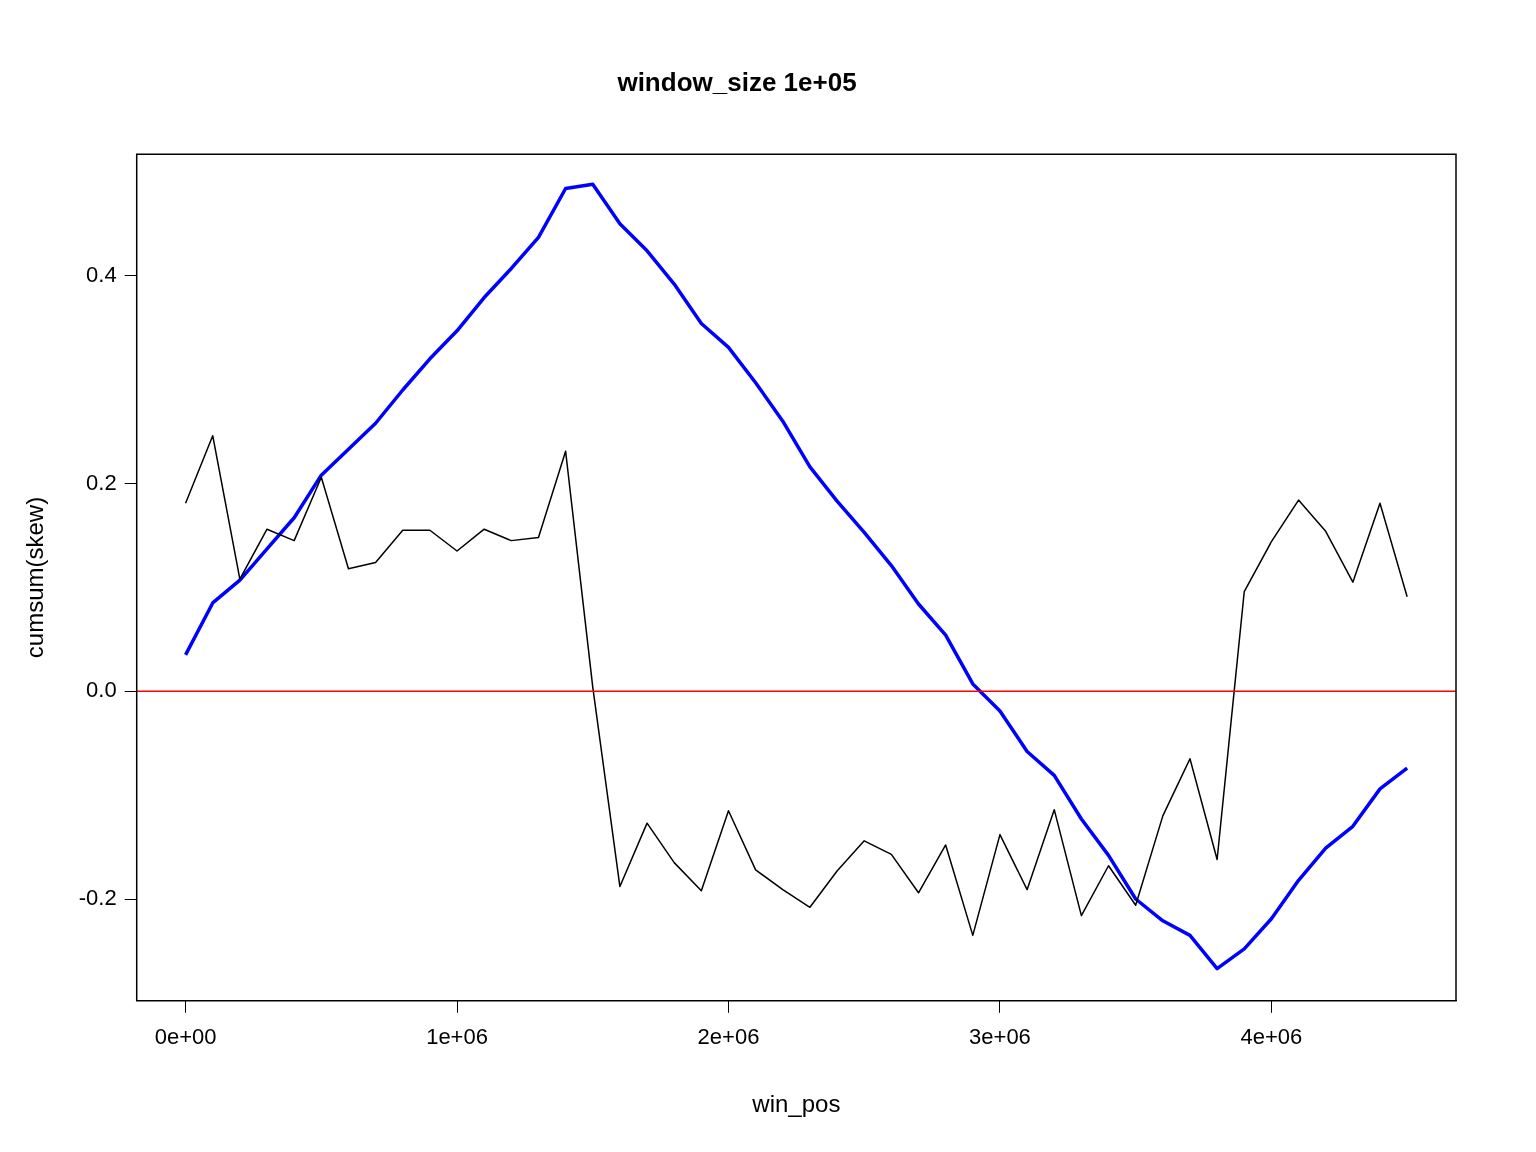 The height and width of the screenshot is (1152, 1536). I want to click on y-tick-label: 0.2, so click(101, 482).